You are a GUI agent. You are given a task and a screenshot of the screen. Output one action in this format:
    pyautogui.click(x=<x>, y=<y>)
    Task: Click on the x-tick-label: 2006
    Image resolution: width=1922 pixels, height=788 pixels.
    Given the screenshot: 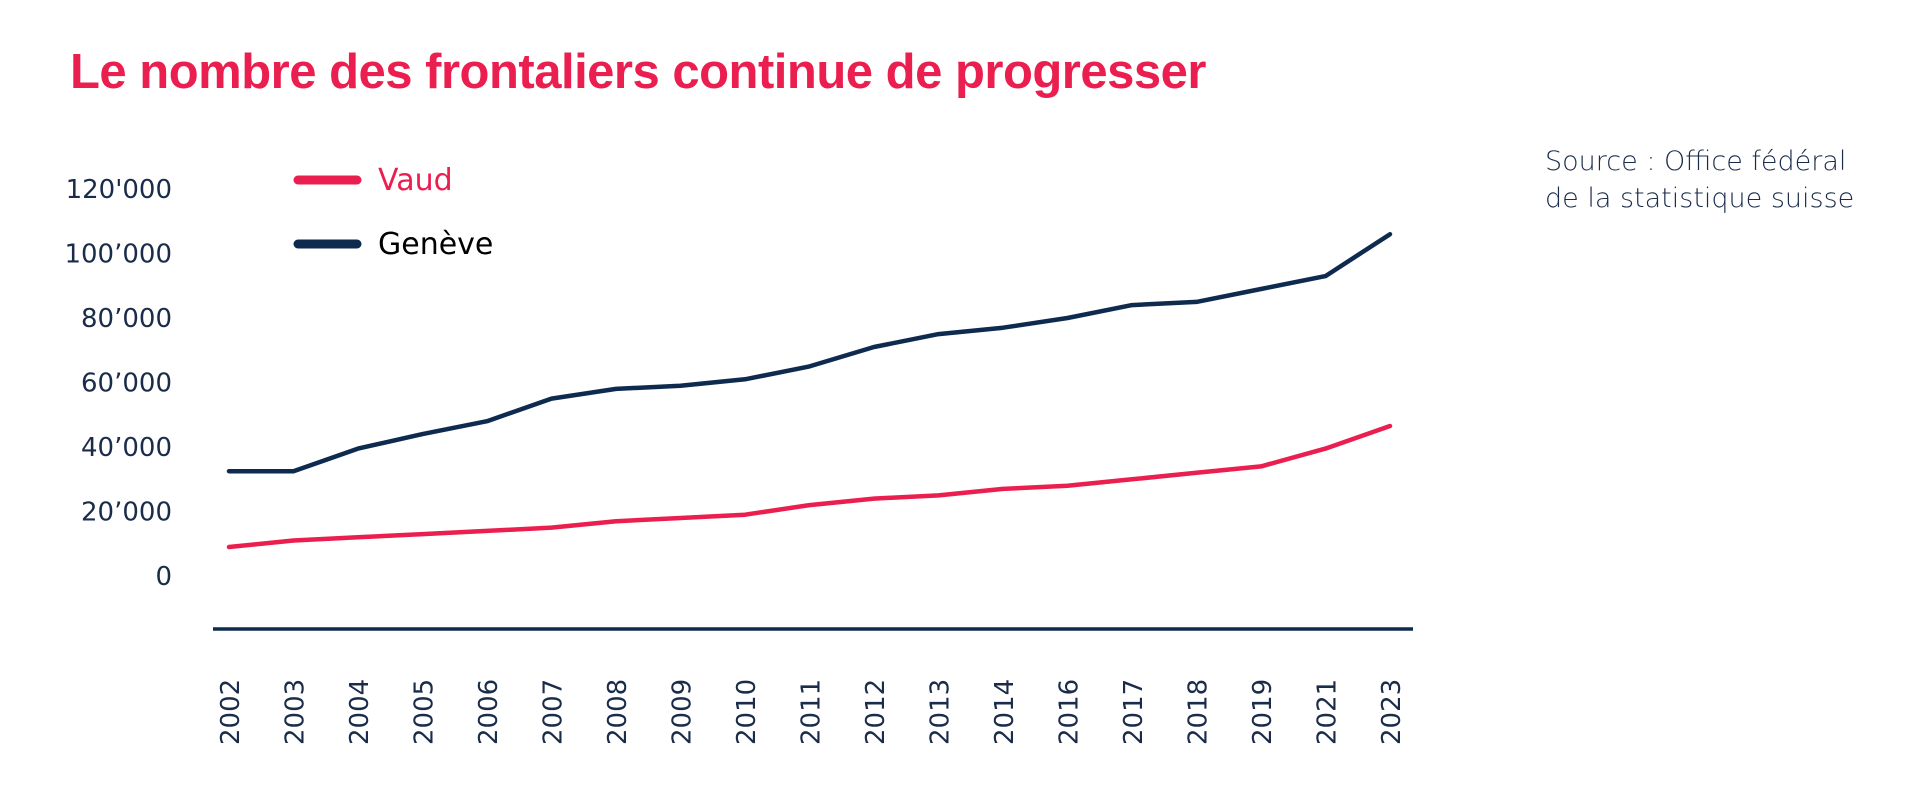 What is the action you would take?
    pyautogui.click(x=489, y=712)
    